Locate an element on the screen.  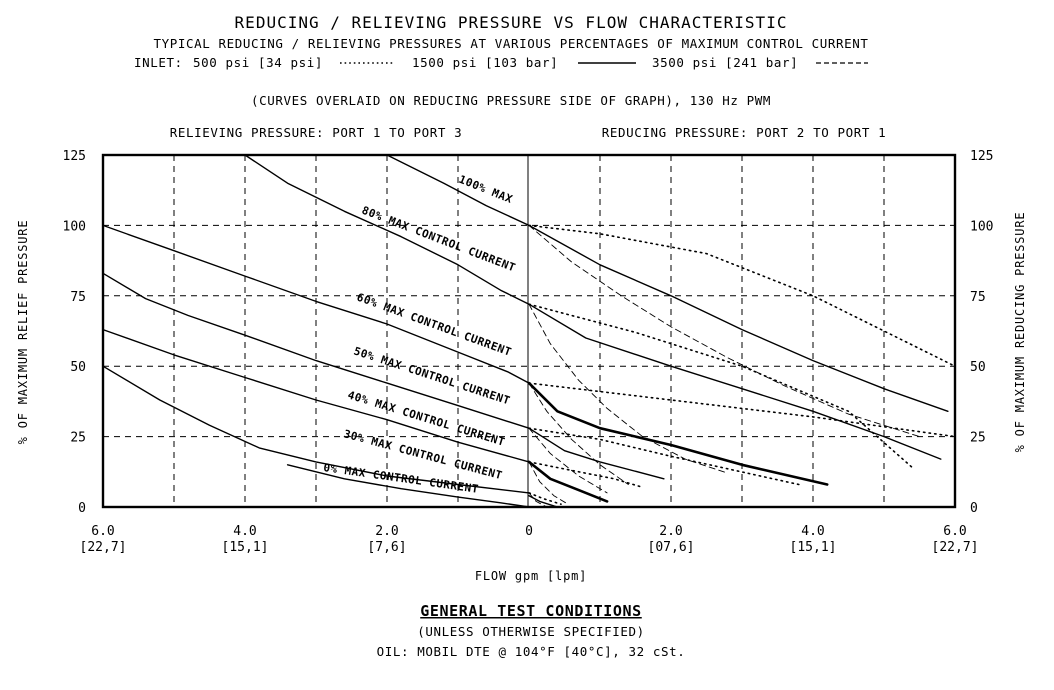
curve-label-60: 60% MAX CONTROL CURRENT is located at coordinates (434, 325).